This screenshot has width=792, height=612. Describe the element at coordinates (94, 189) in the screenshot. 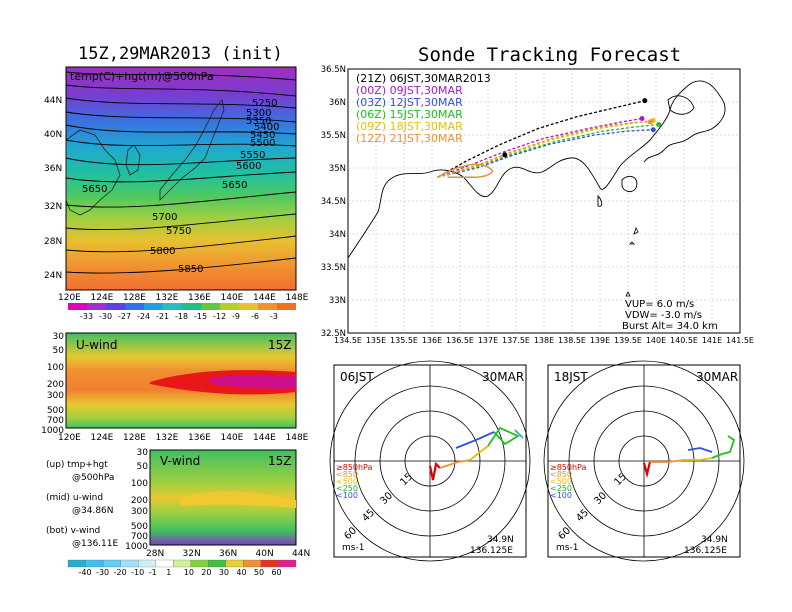

I see `contour-label: 5650` at that location.